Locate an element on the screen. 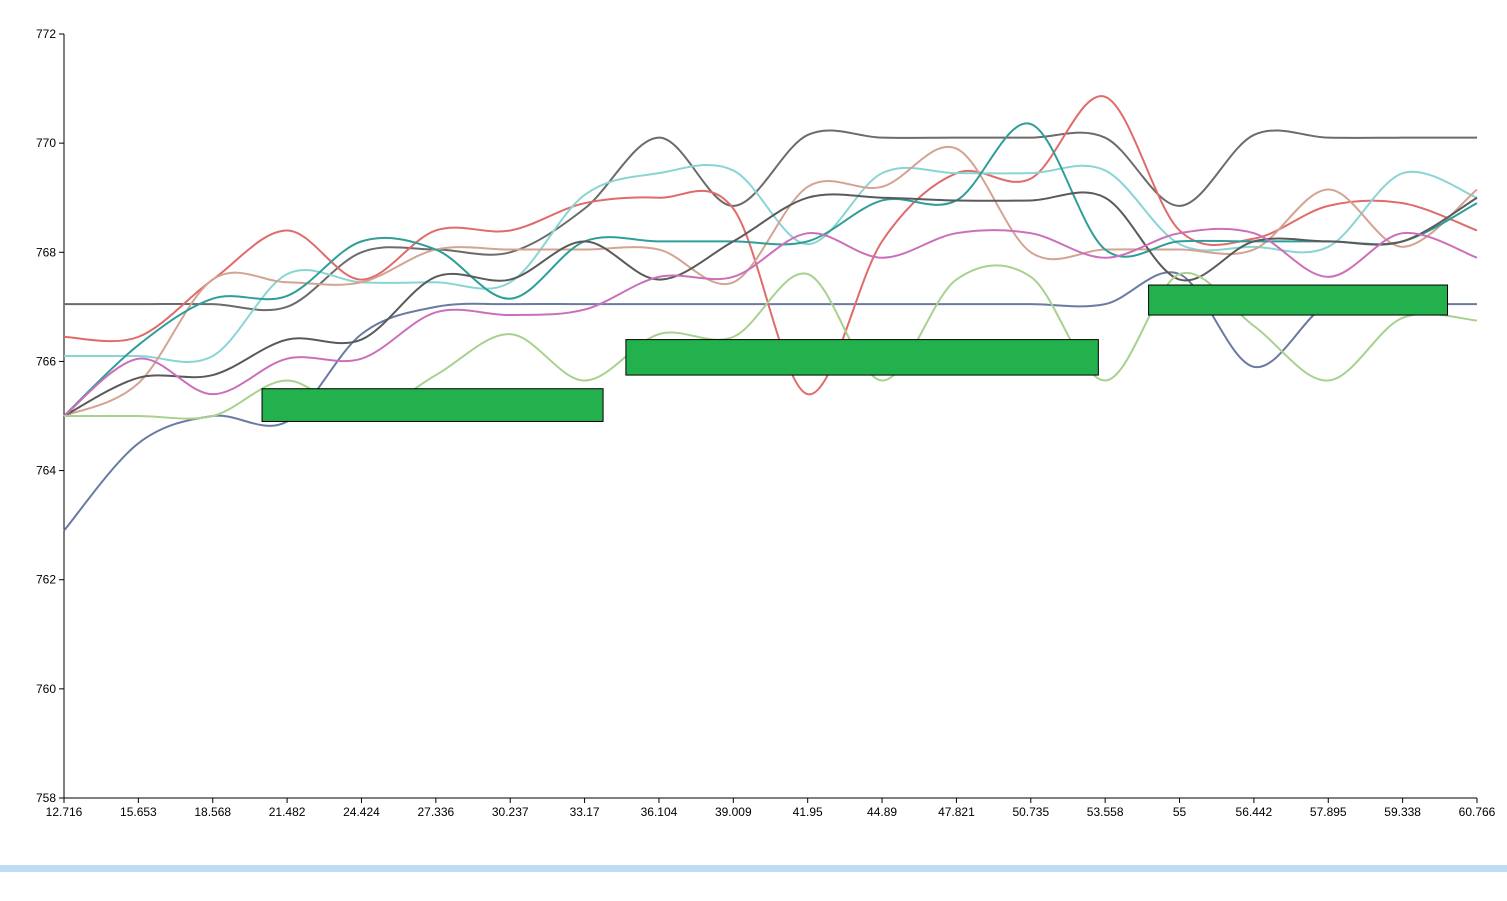  x-tick-label: 55 is located at coordinates (1180, 812).